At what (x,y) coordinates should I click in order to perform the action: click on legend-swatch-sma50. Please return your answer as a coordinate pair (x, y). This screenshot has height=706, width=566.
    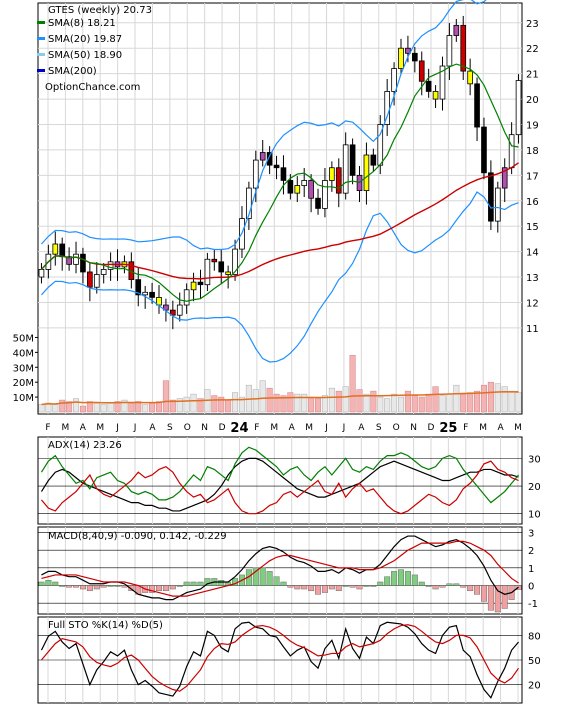
    Looking at the image, I should click on (41, 54).